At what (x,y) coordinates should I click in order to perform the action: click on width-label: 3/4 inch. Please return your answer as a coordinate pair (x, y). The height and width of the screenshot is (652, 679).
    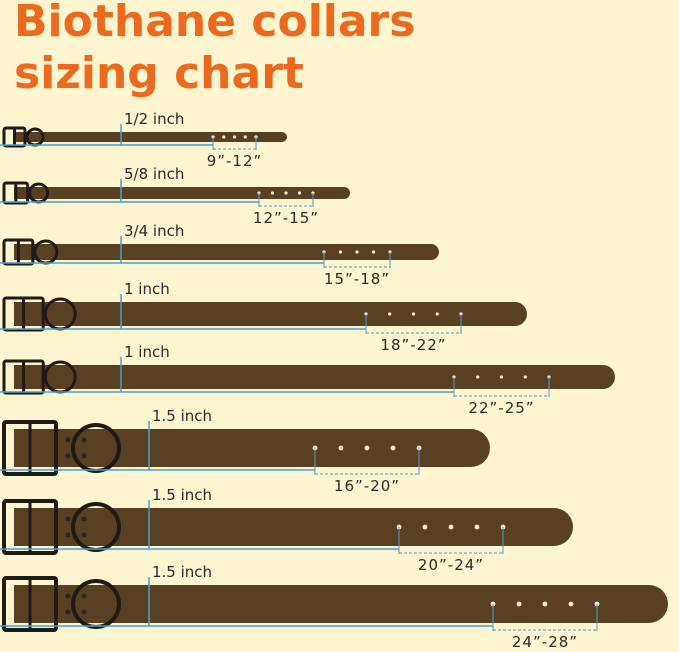
    Looking at the image, I should click on (154, 231).